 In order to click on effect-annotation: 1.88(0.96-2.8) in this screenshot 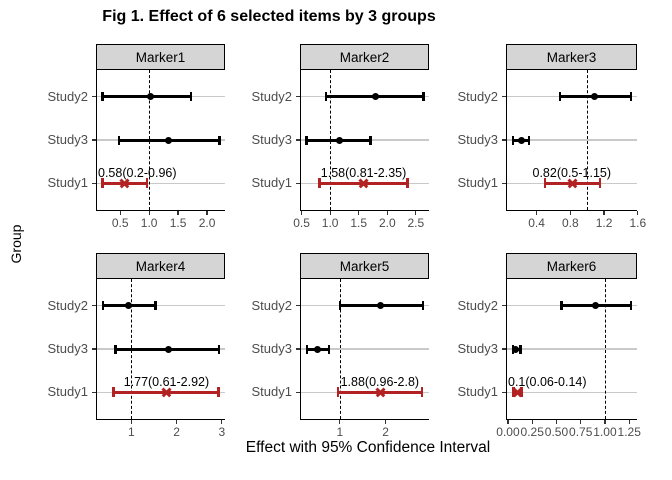, I will do `click(380, 382)`.